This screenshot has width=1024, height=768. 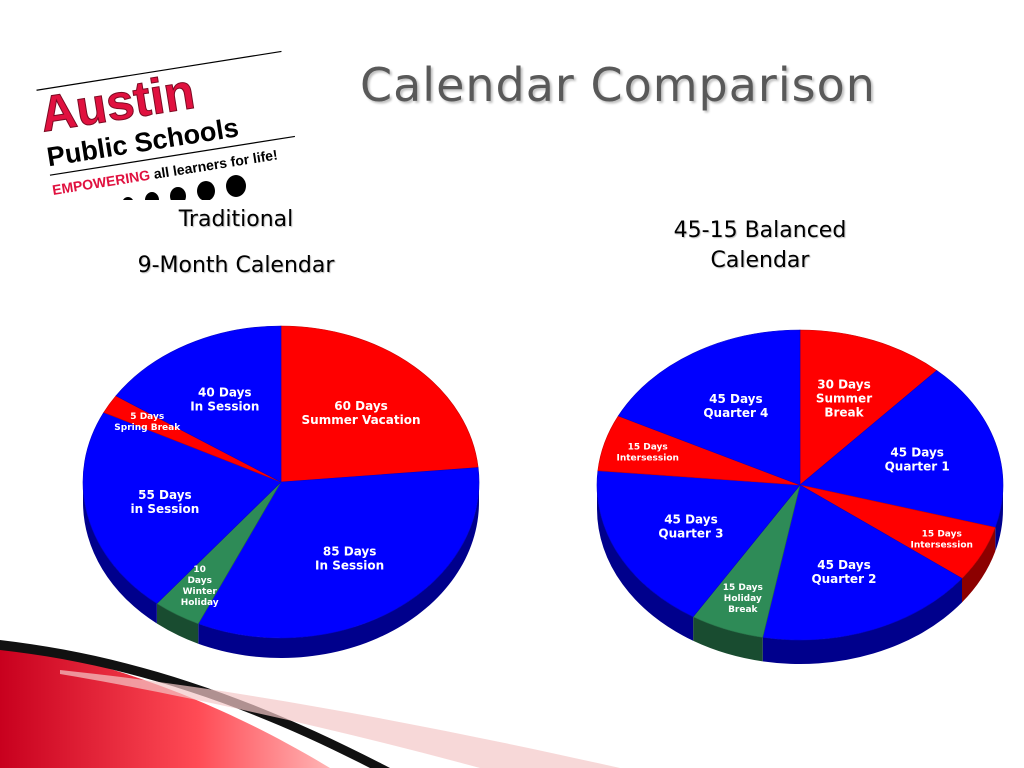 I want to click on balanced-title-line-2: Calendar, so click(x=760, y=260).